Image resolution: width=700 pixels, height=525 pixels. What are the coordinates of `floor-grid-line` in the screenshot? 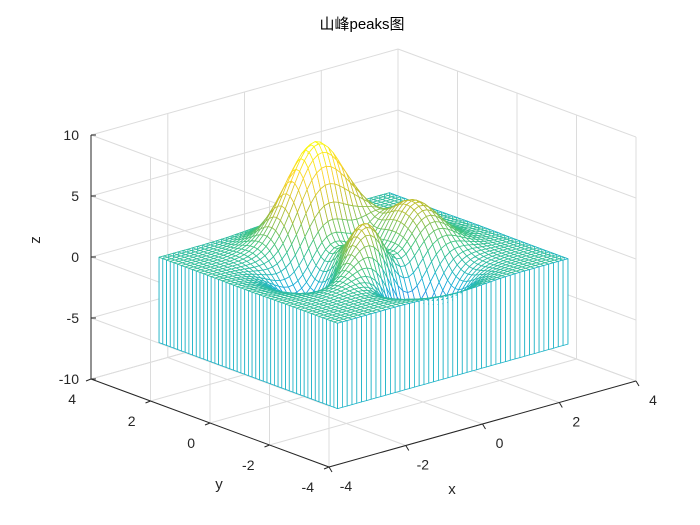 It's located at (423, 402).